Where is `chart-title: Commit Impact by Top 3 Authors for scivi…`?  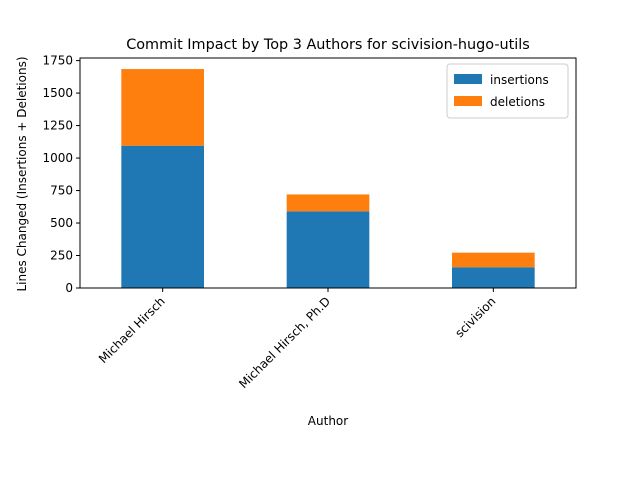 chart-title: Commit Impact by Top 3 Authors for scivi… is located at coordinates (328, 45).